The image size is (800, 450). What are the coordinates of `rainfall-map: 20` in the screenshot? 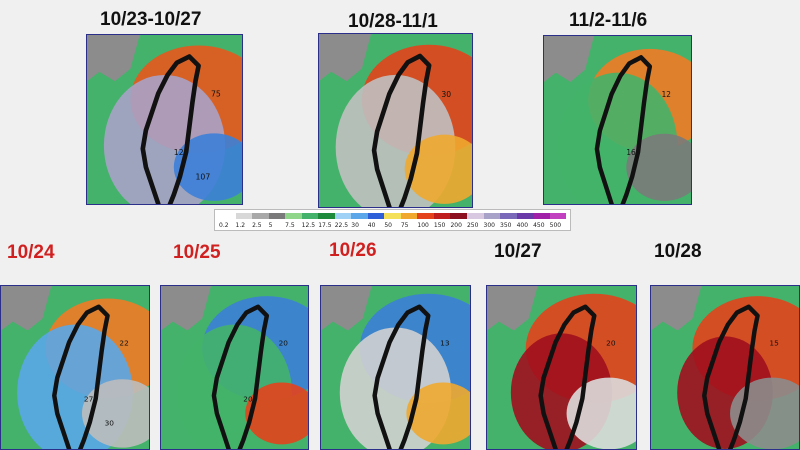 It's located at (561, 367).